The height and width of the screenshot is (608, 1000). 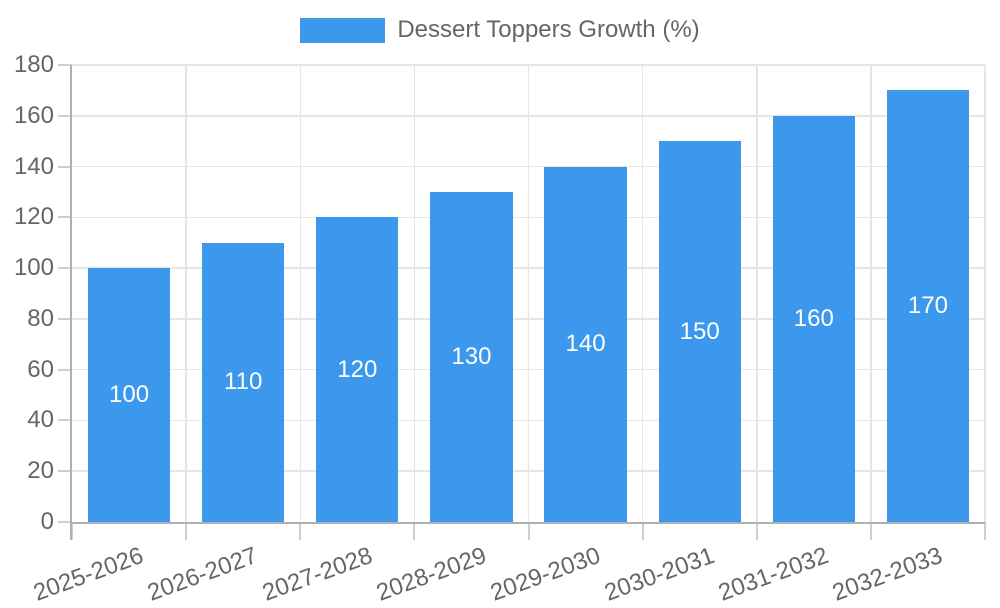 What do you see at coordinates (317, 574) in the screenshot?
I see `x-axis-label: 2027-2028` at bounding box center [317, 574].